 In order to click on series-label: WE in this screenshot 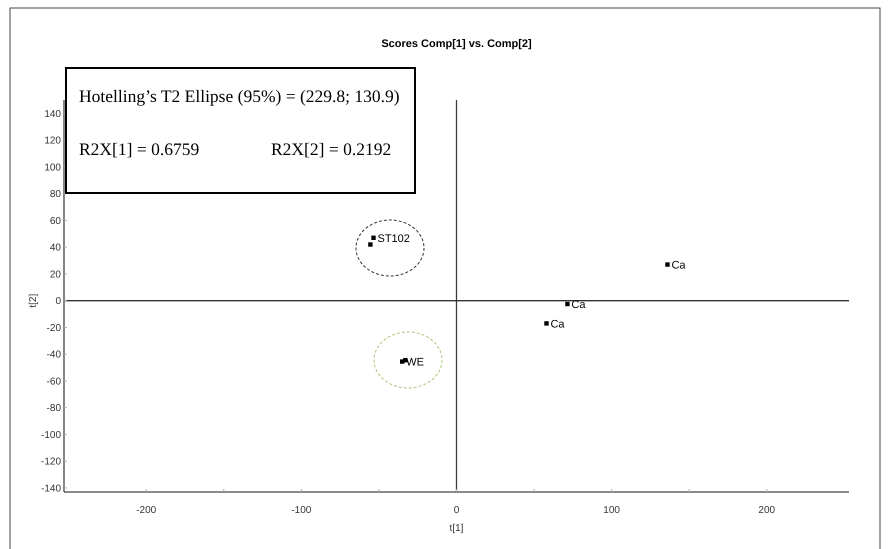, I will do `click(415, 362)`.